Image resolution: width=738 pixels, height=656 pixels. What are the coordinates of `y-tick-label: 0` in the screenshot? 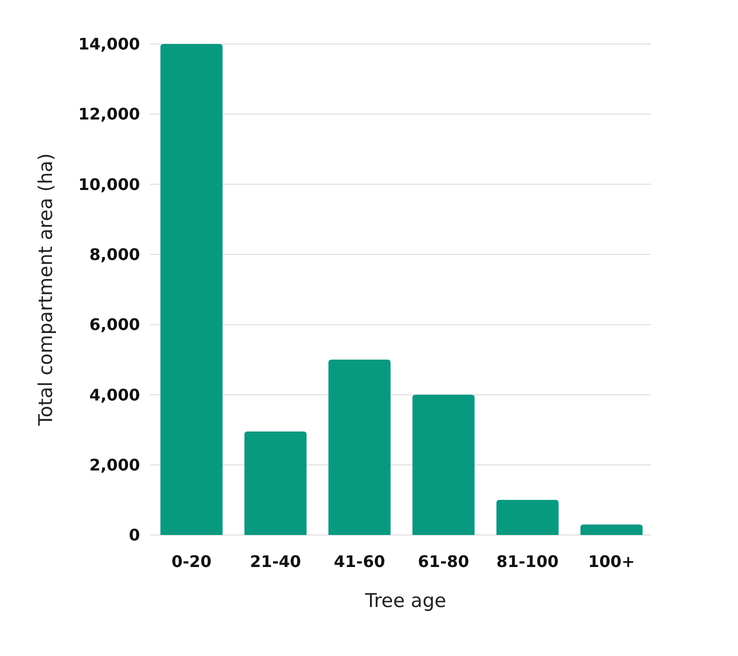 It's located at (134, 535).